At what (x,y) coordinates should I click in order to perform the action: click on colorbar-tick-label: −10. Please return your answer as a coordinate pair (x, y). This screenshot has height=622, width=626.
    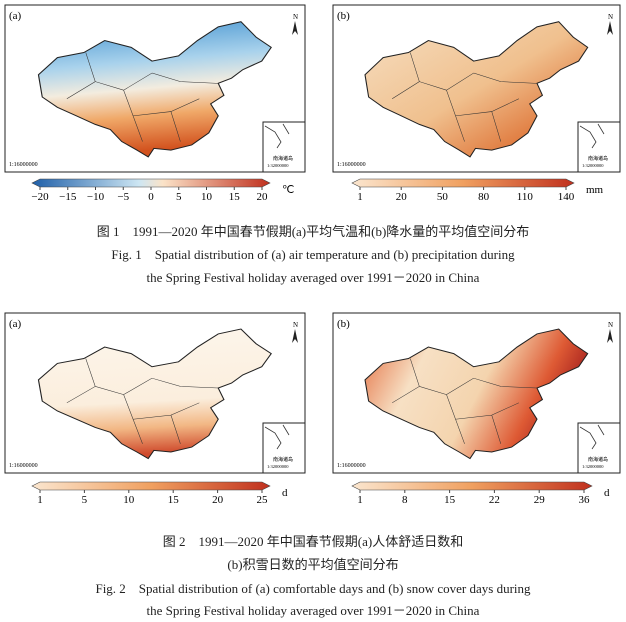
    Looking at the image, I should click on (96, 197).